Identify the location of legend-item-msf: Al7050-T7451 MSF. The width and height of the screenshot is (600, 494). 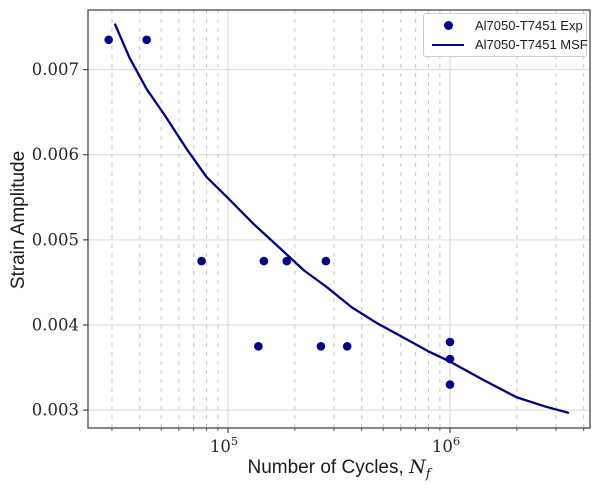
(508, 44).